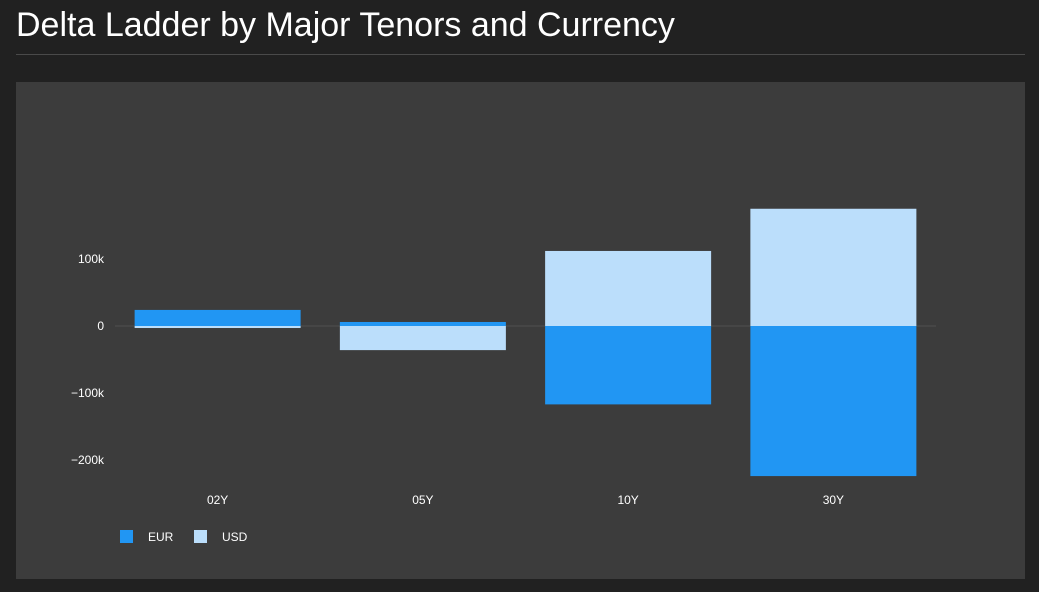  Describe the element at coordinates (100, 326) in the screenshot. I see `y-tick-label: 0` at that location.